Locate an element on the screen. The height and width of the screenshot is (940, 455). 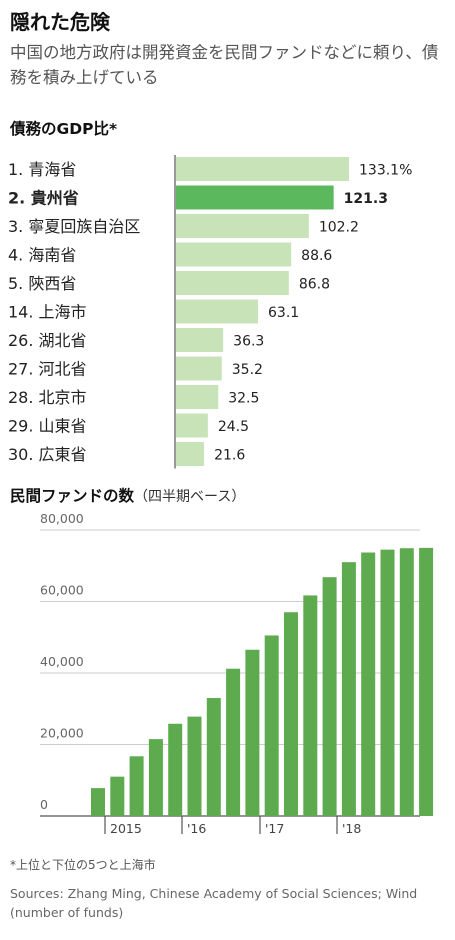
debt-chart-title-text: 債務のGDP比* is located at coordinates (64, 129).